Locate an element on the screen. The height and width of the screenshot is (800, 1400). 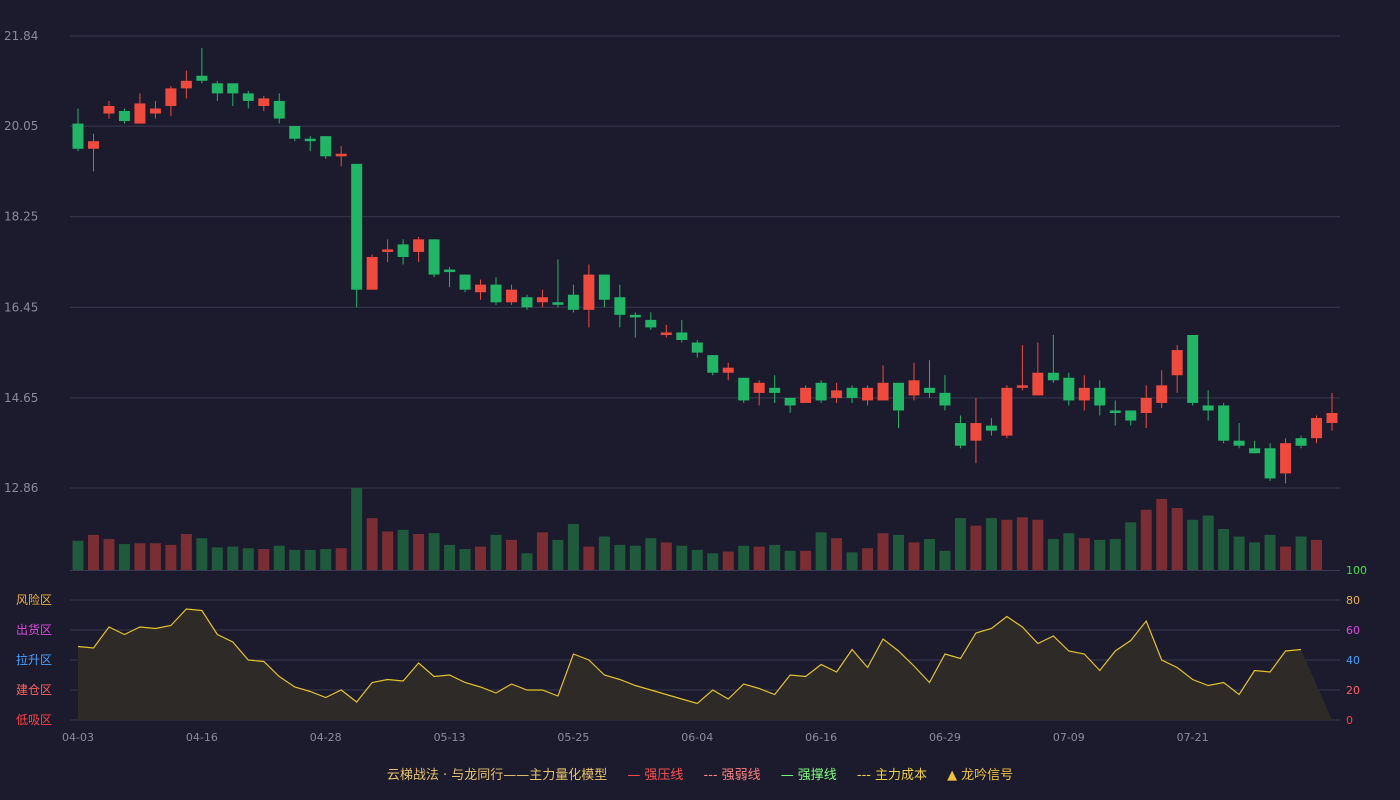
indicator-tick: 20 is located at coordinates (1353, 690).